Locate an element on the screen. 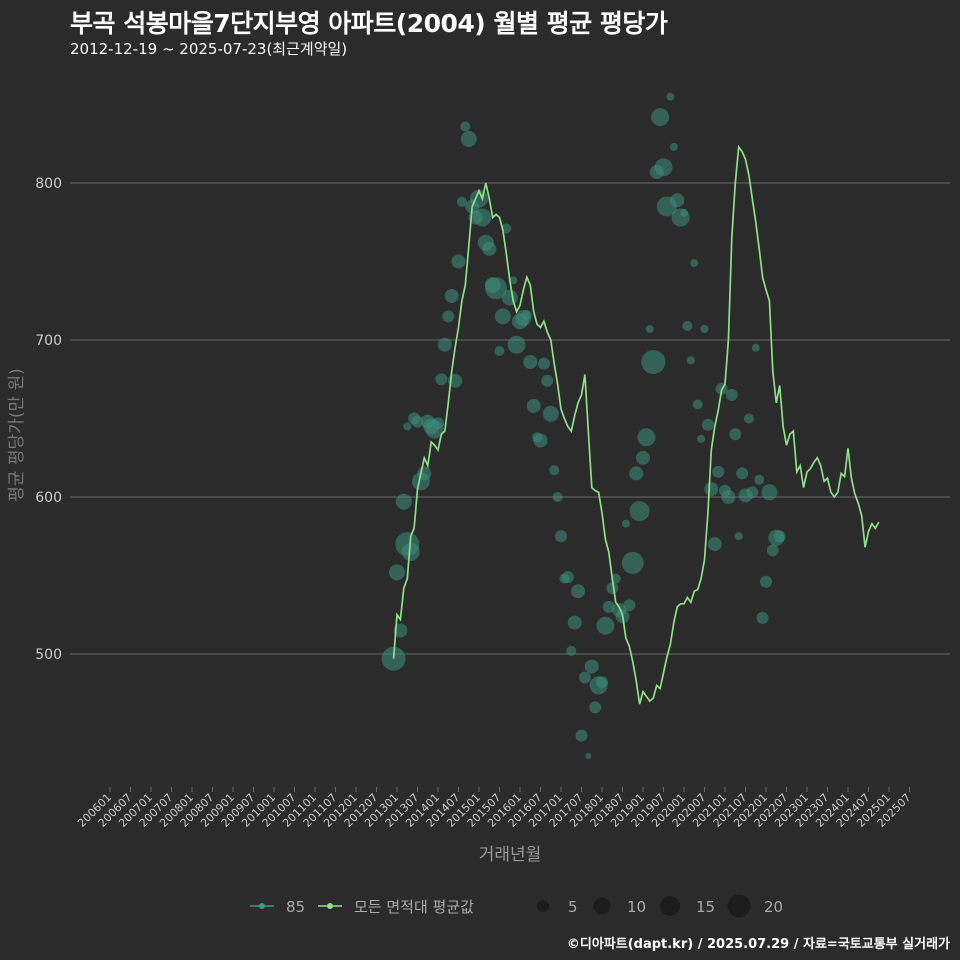 The width and height of the screenshot is (960, 960). legend-85-label: 85 is located at coordinates (295, 907).